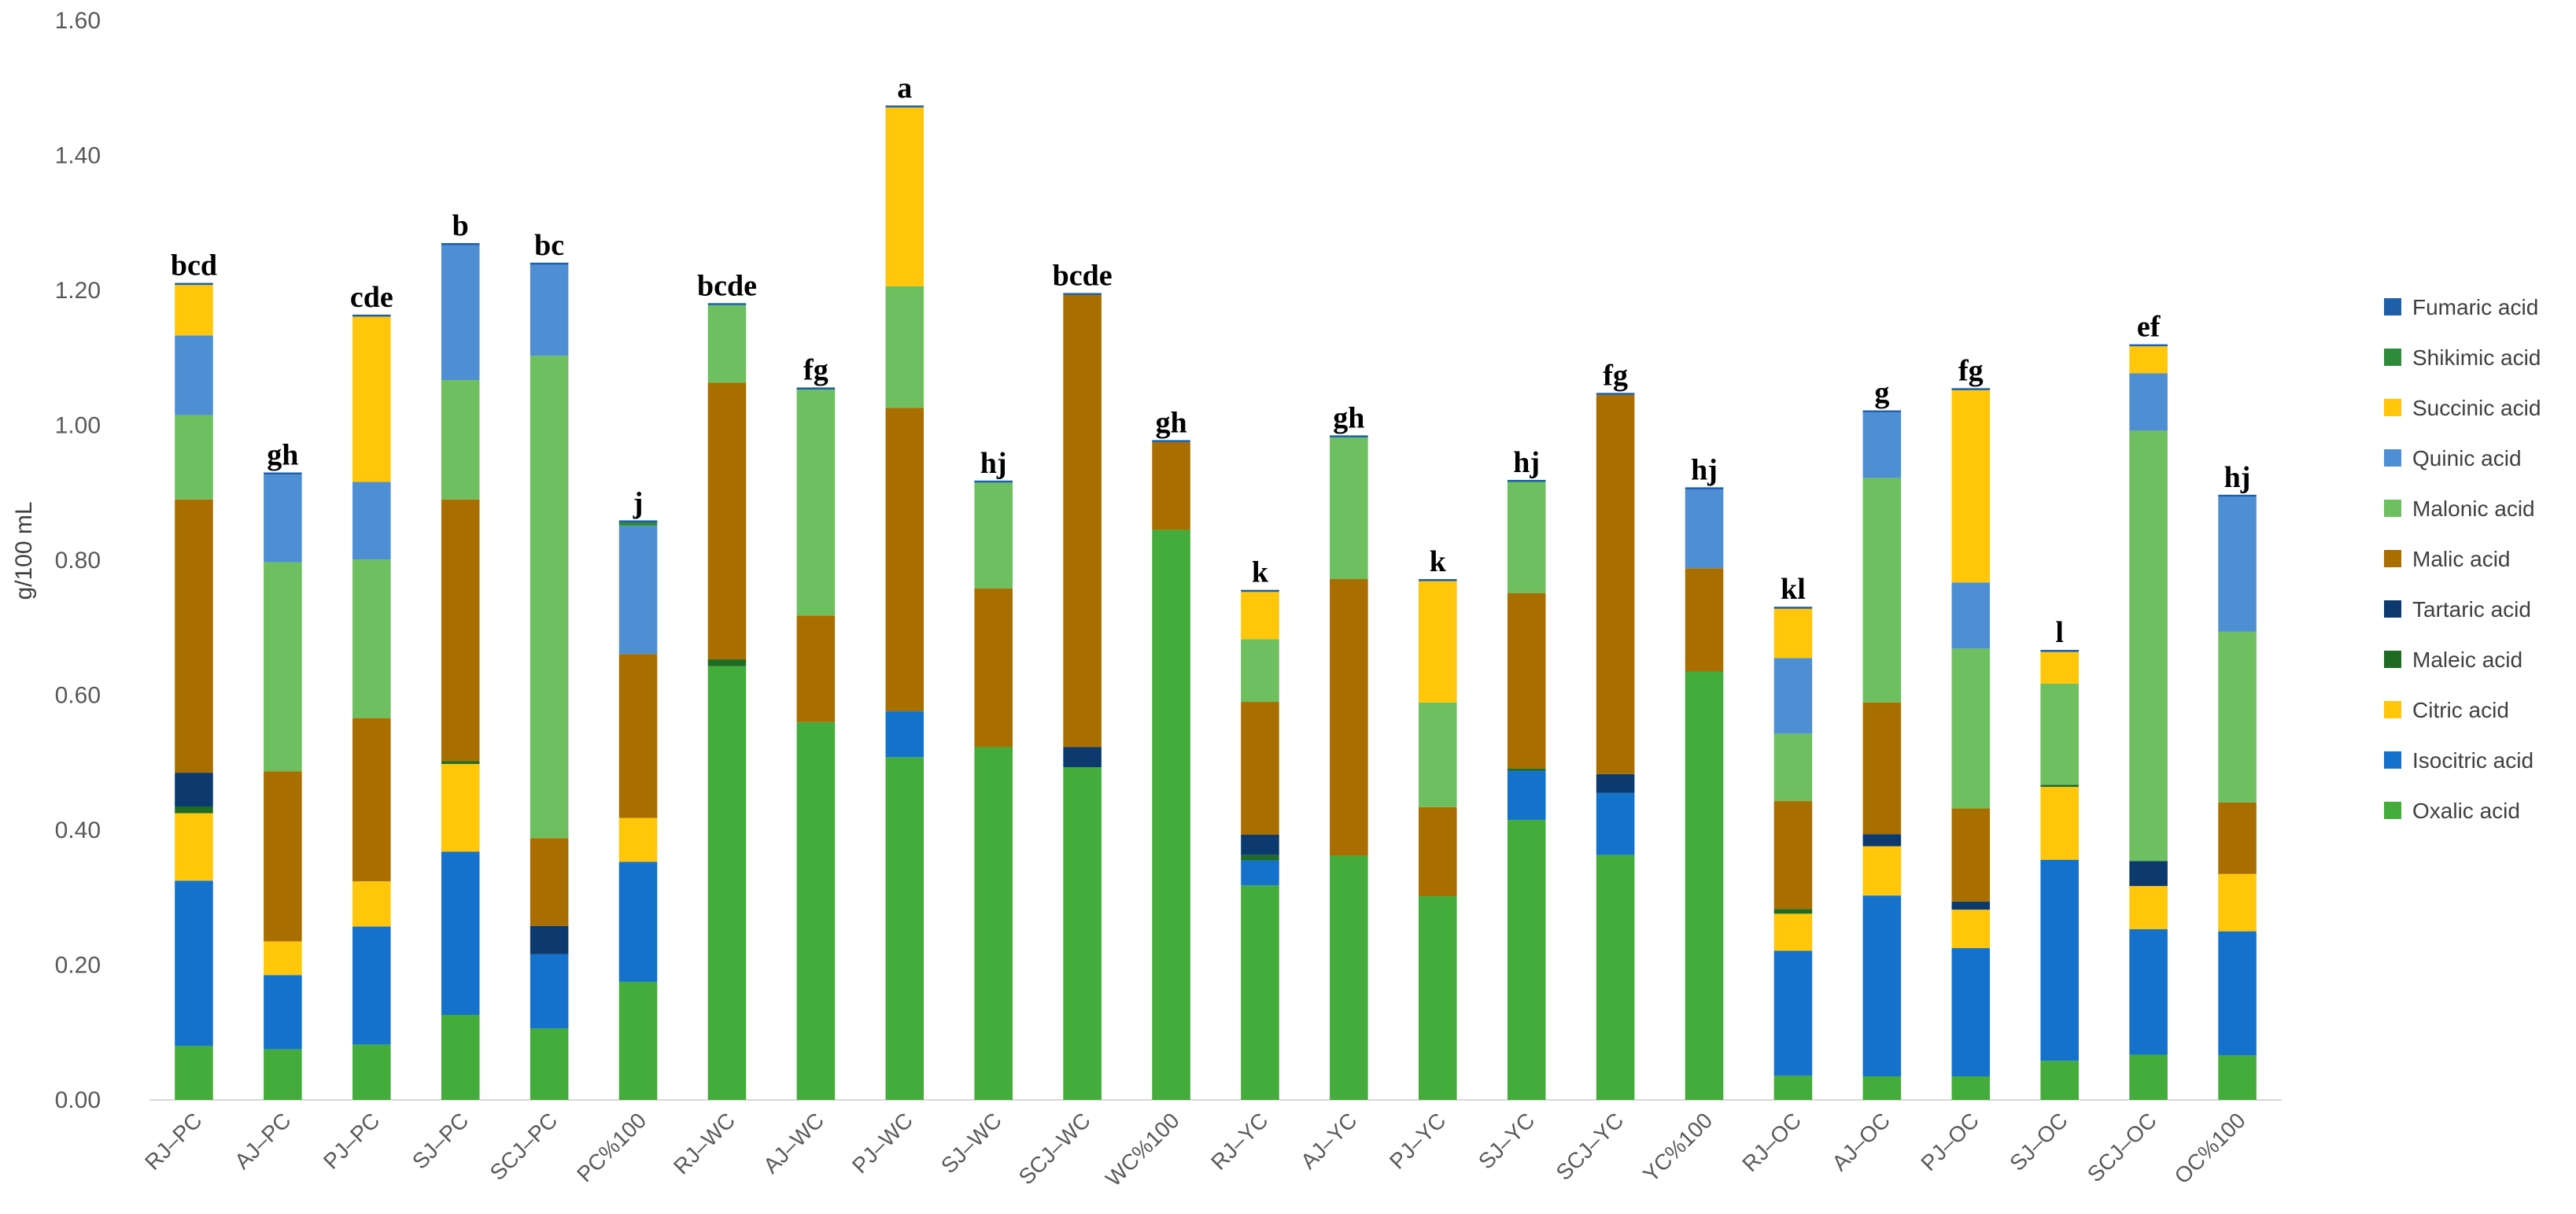  Describe the element at coordinates (1950, 1141) in the screenshot. I see `category-label: PJ–OC` at that location.